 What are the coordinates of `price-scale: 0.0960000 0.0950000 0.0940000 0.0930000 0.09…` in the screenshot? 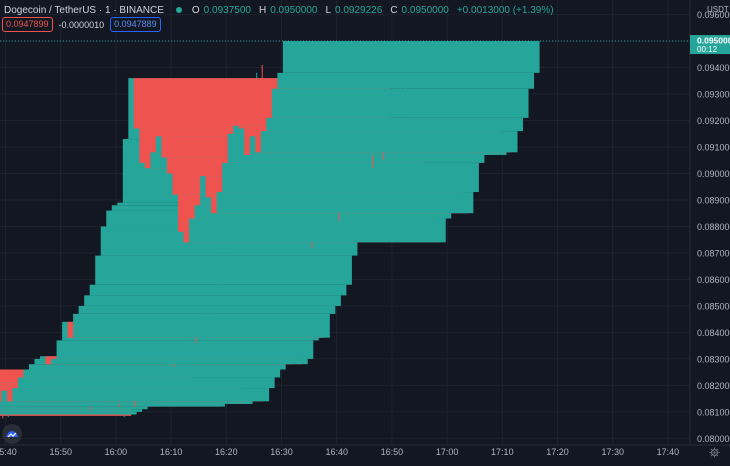 It's located at (709, 222).